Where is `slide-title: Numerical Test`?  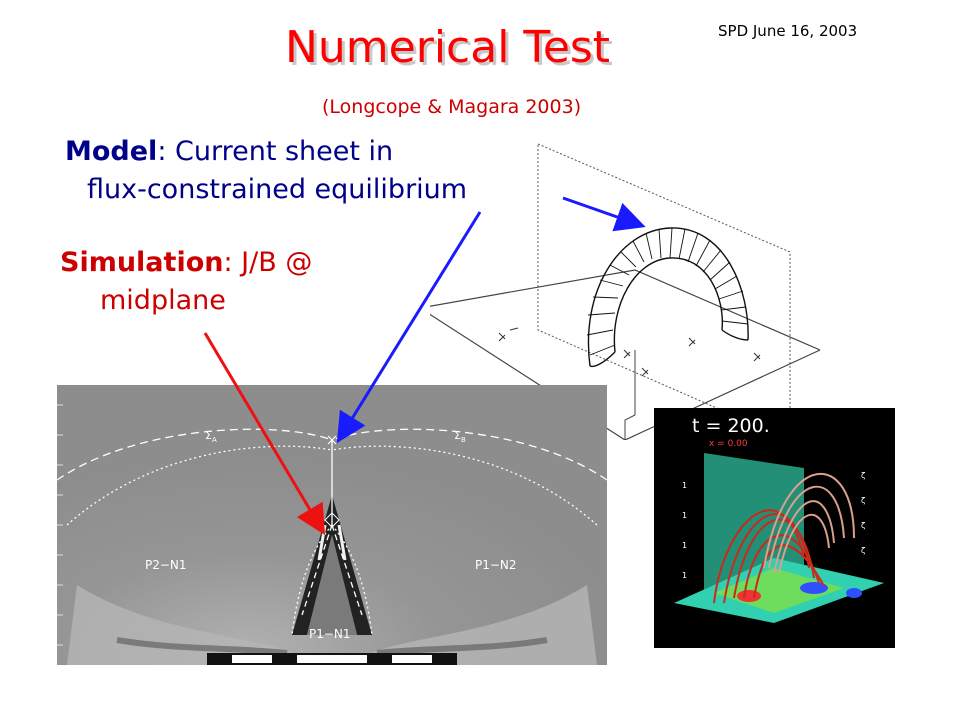
slide-title: Numerical Test is located at coordinates (448, 47).